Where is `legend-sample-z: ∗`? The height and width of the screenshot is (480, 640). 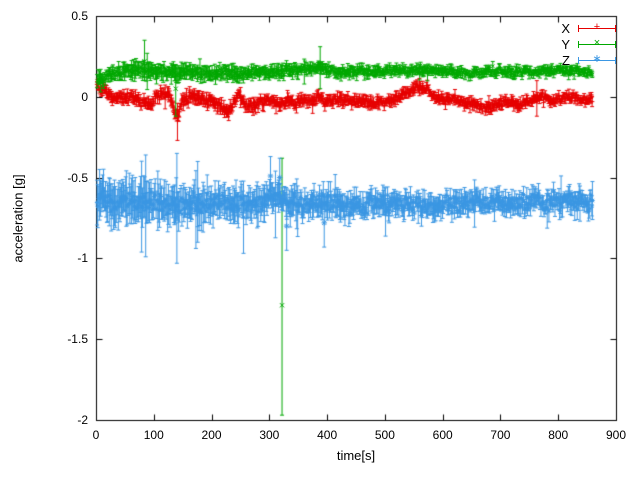 legend-sample-z: ∗ is located at coordinates (597, 59).